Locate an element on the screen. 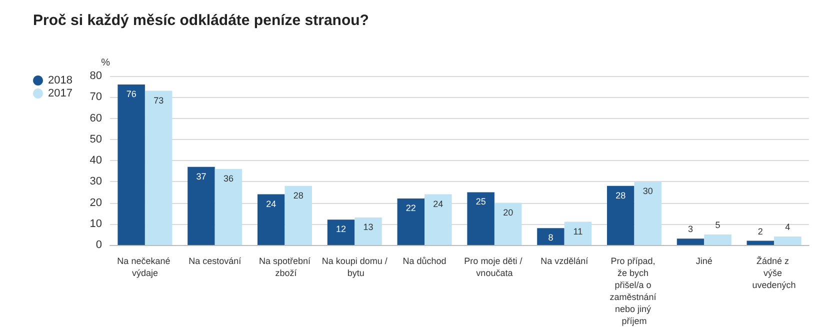  x-tick-label: Jiné is located at coordinates (704, 261).